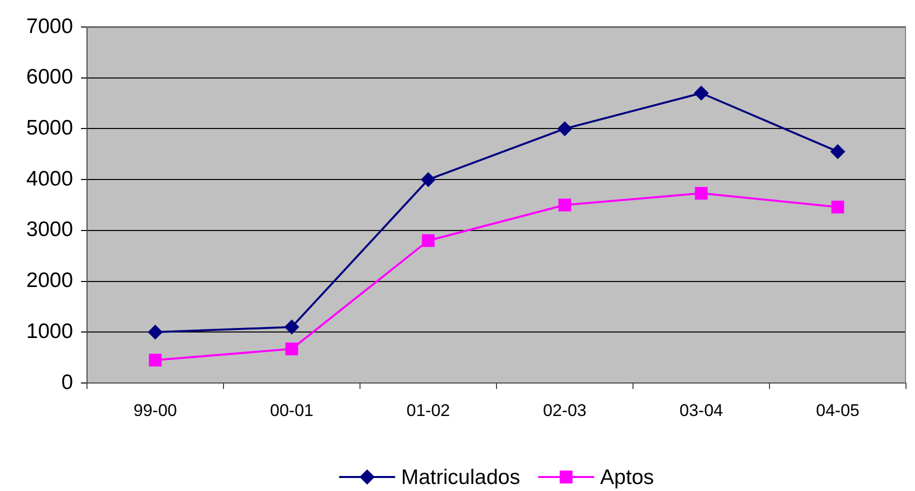  Describe the element at coordinates (428, 410) in the screenshot. I see `x-tick-label: 01-02` at that location.